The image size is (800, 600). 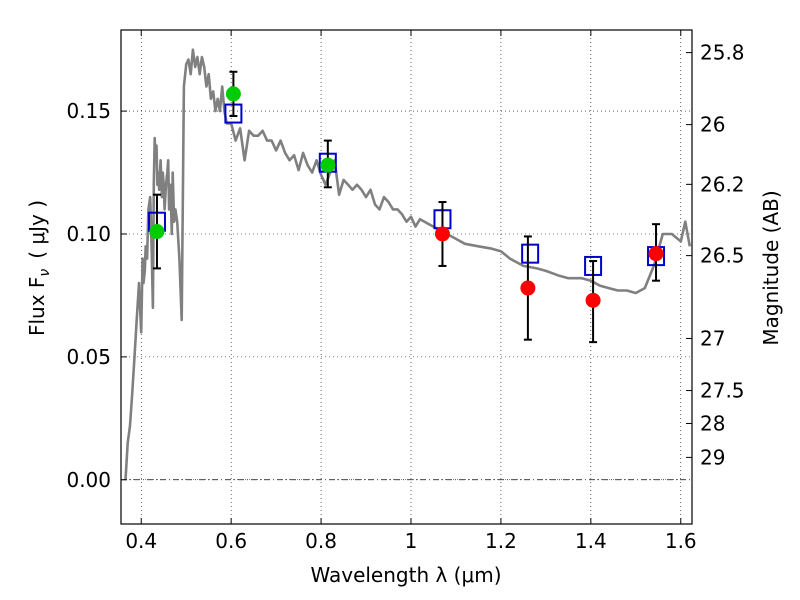 I want to click on y-axis-title: Flux Fν ( μJy ), so click(x=39, y=268).